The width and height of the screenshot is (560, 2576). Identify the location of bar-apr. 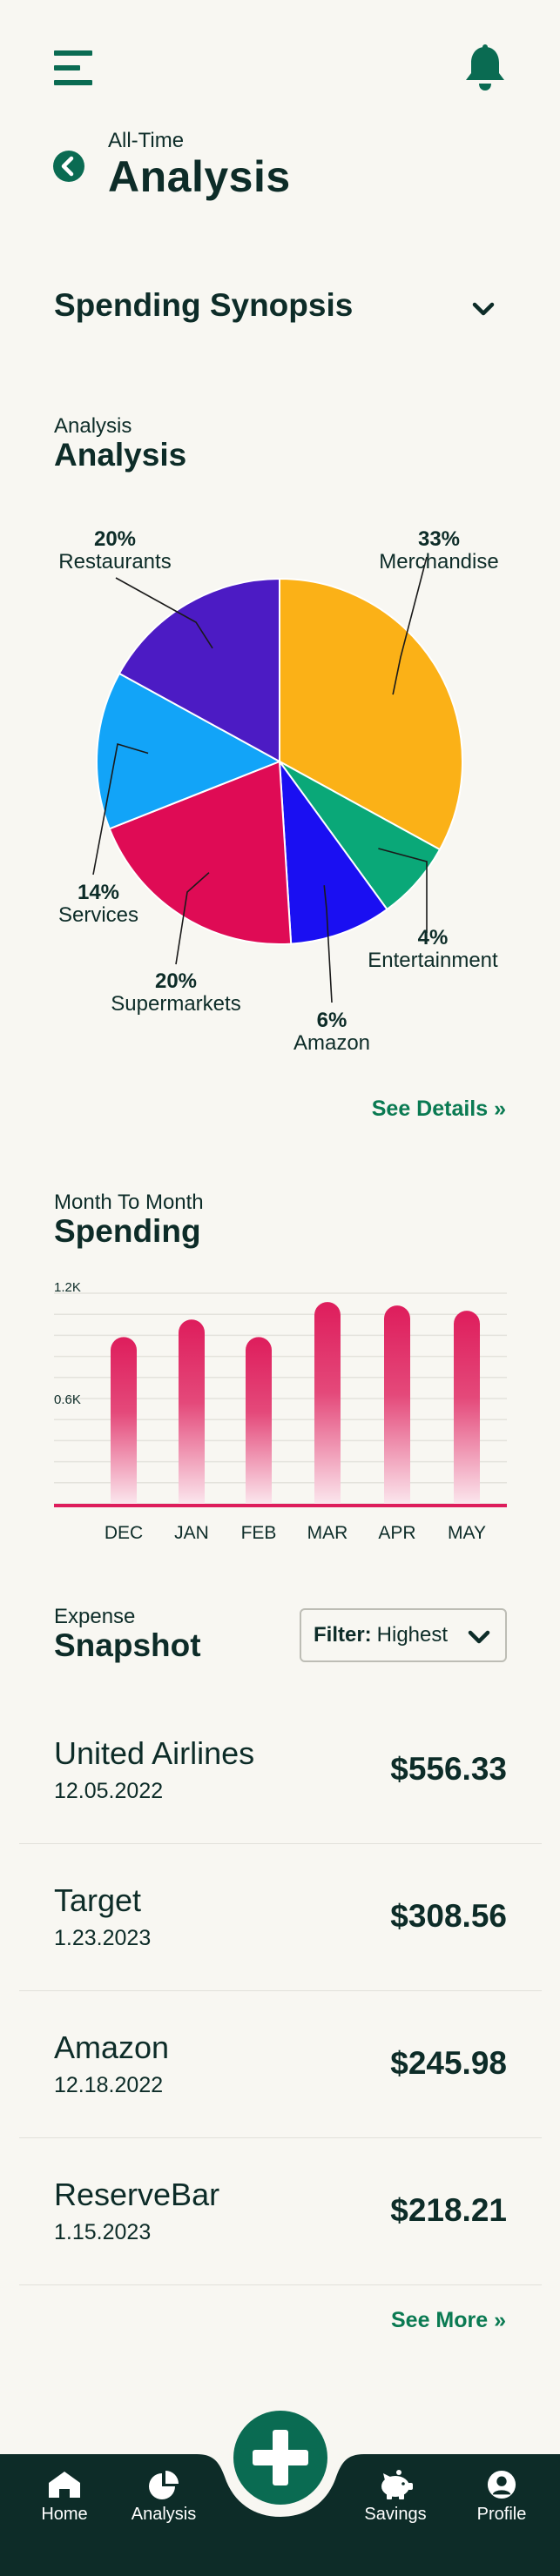
(397, 1404).